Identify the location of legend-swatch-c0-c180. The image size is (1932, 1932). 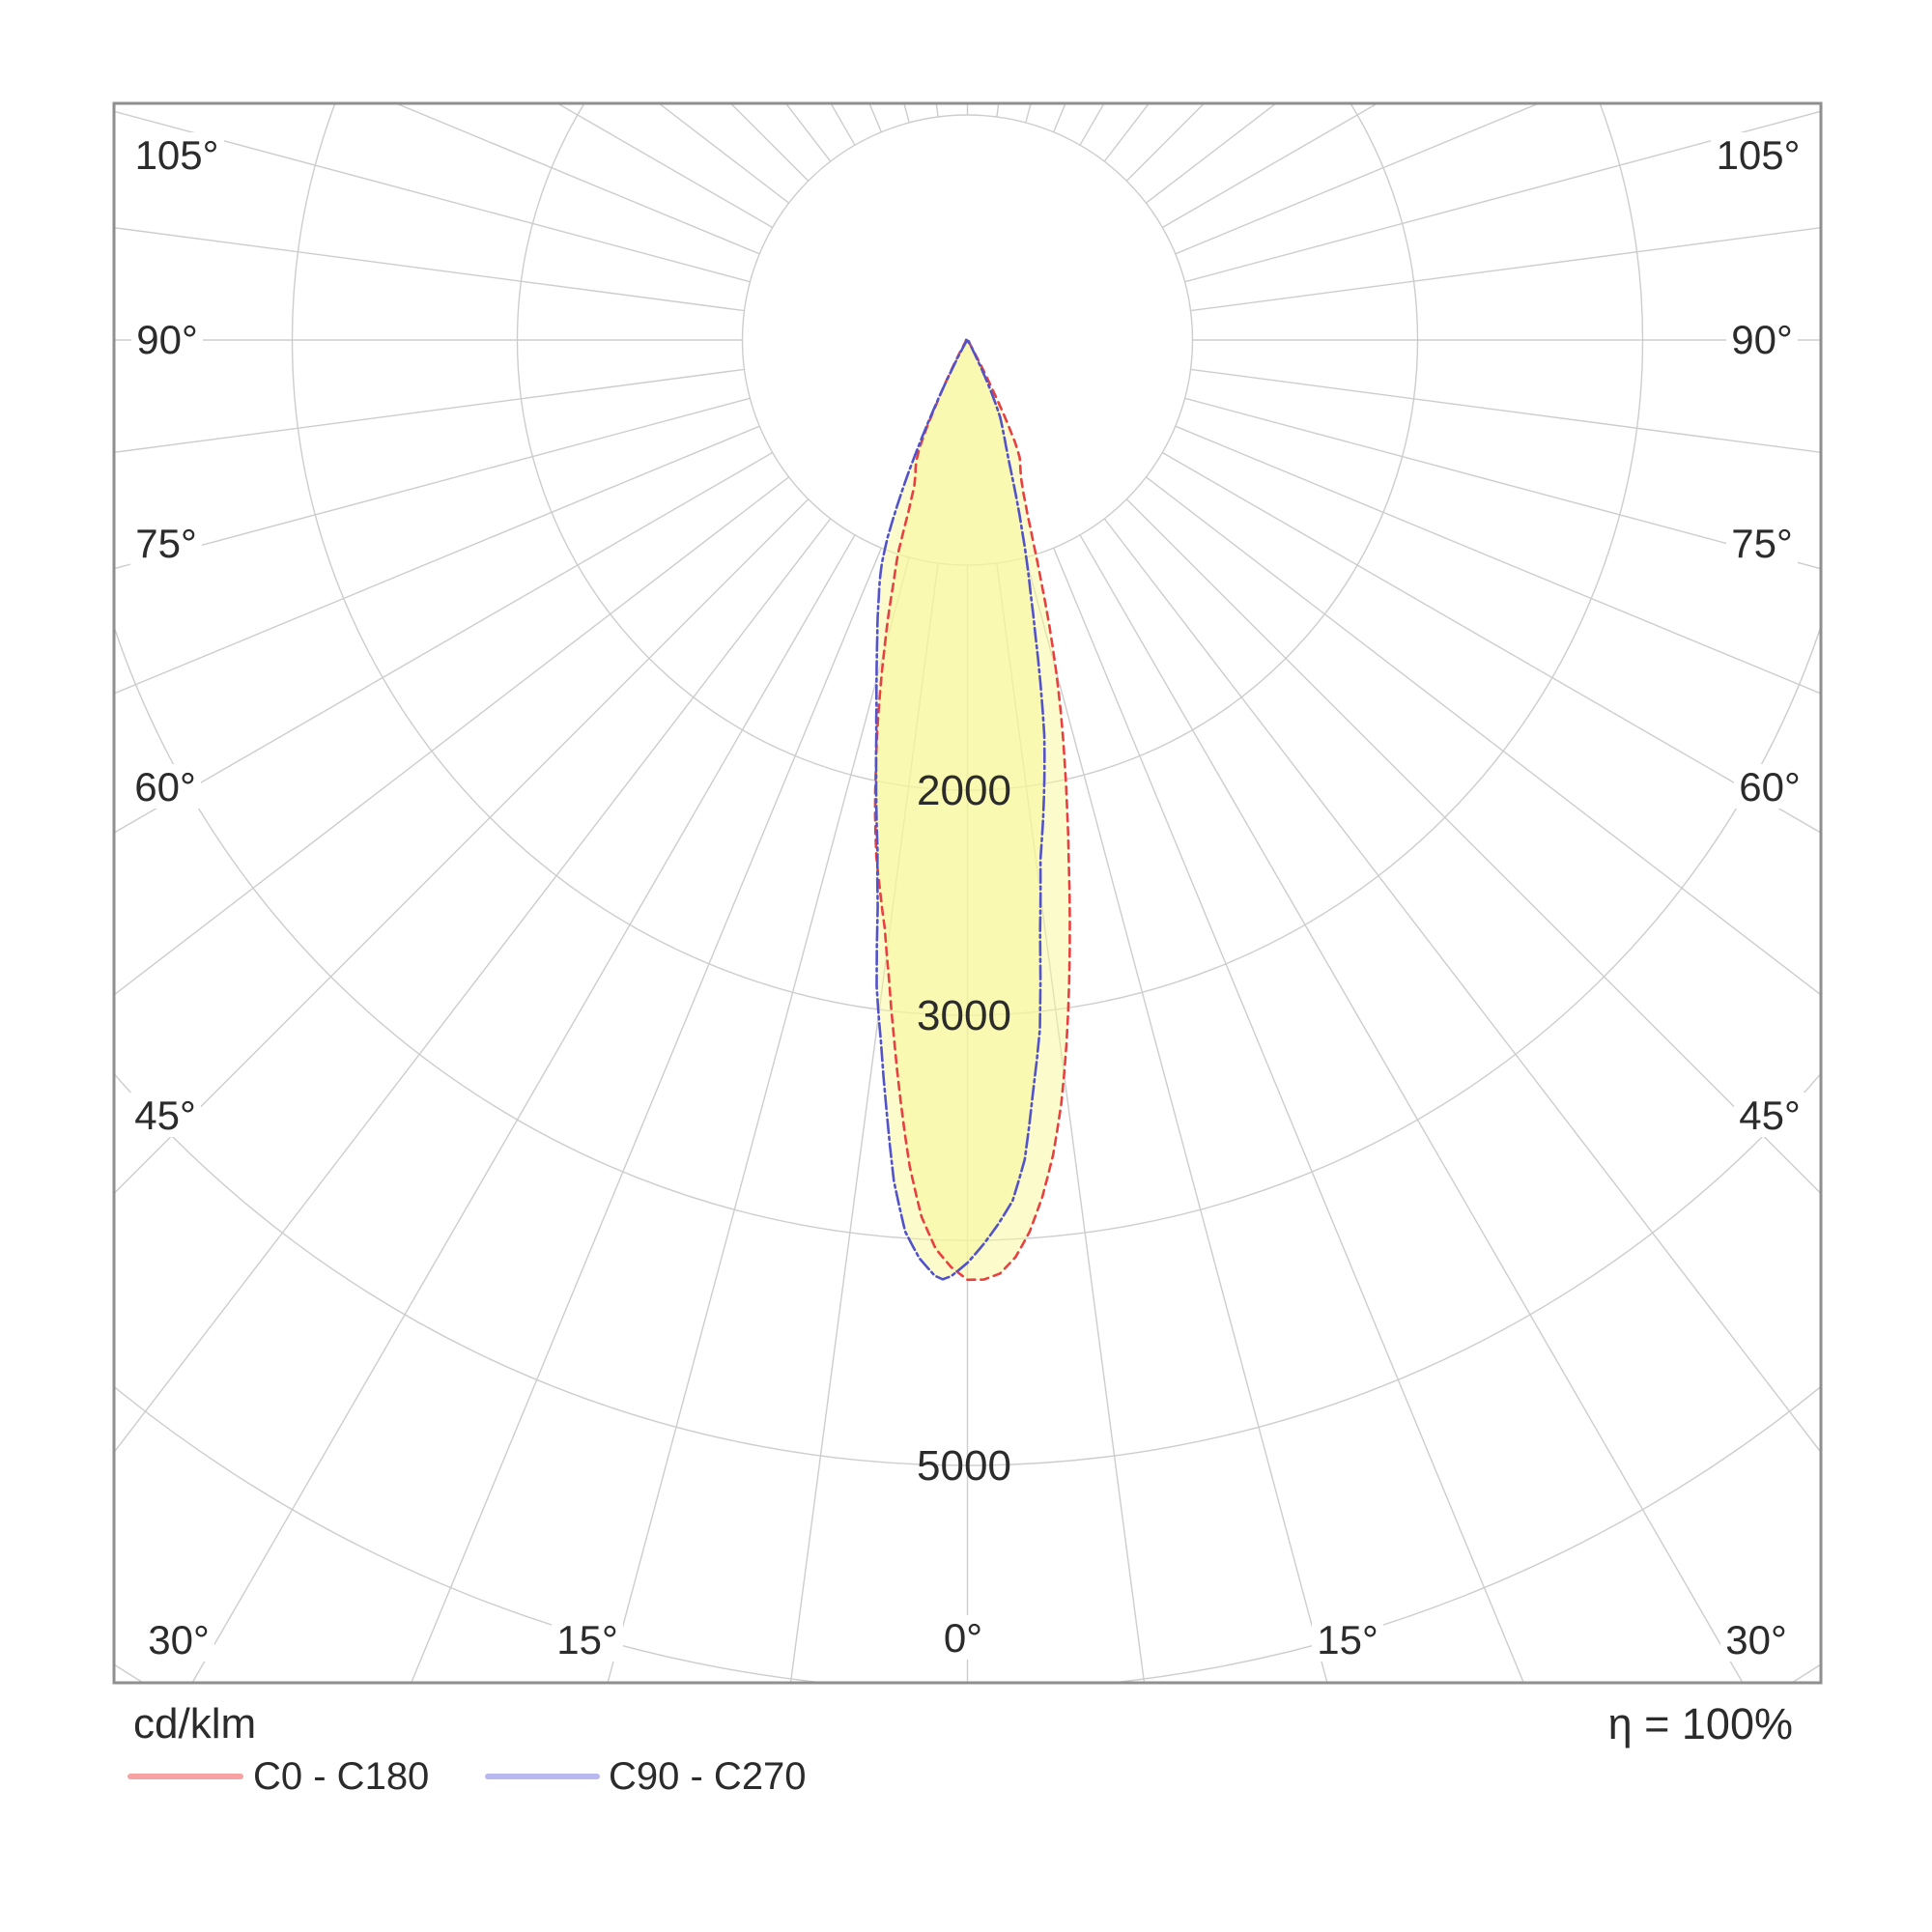
(185, 1776).